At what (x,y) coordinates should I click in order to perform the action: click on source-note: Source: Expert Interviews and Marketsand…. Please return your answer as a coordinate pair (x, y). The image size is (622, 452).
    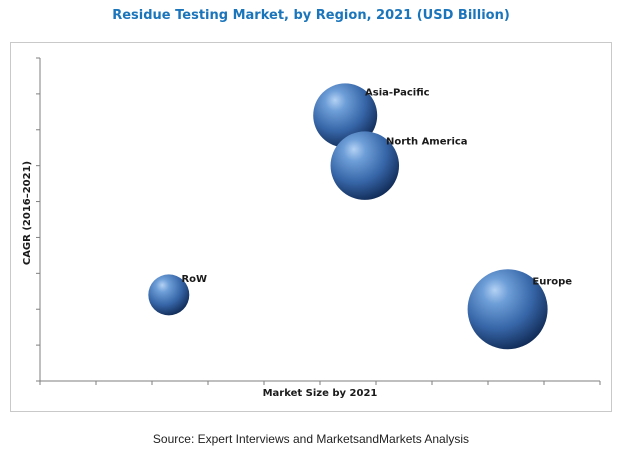
    Looking at the image, I should click on (311, 439).